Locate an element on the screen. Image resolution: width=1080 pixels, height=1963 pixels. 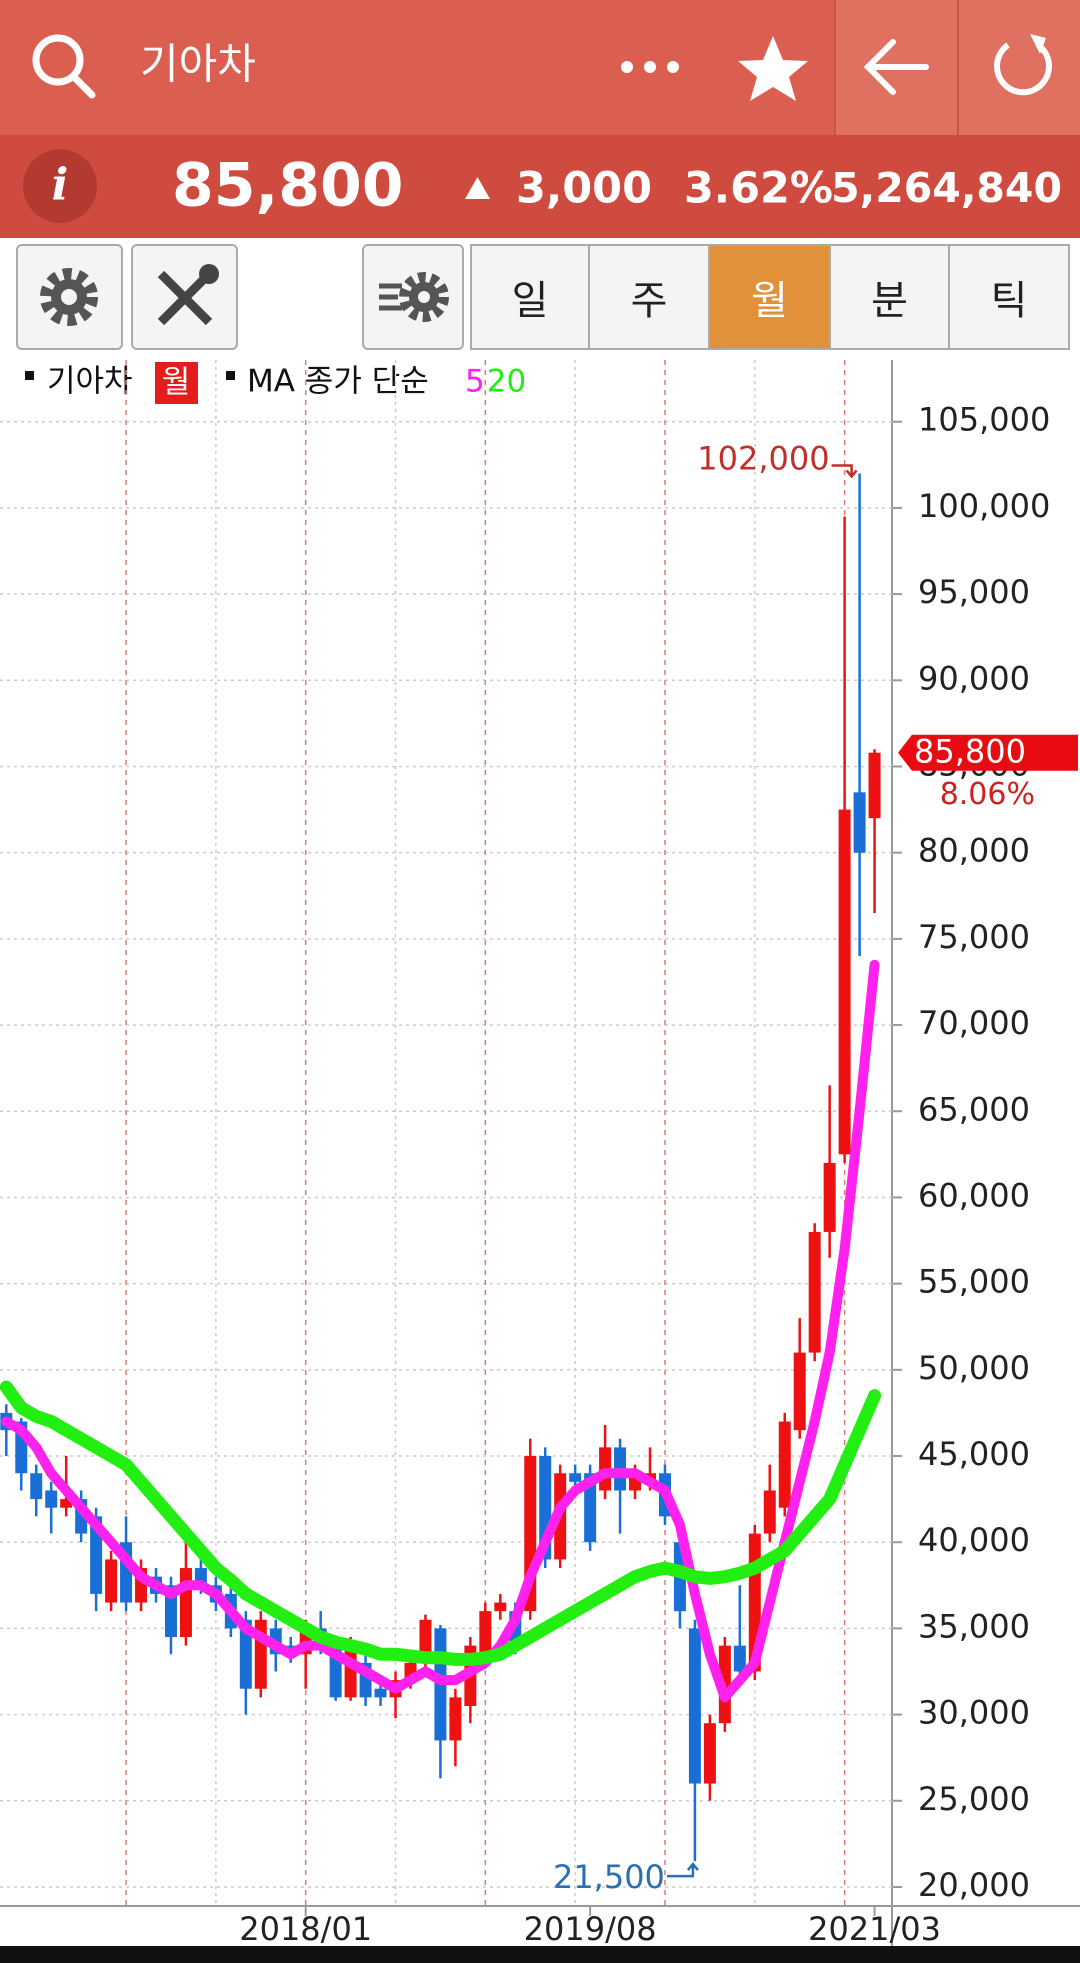
legend-ma: MA 종가 단순 is located at coordinates (338, 382).